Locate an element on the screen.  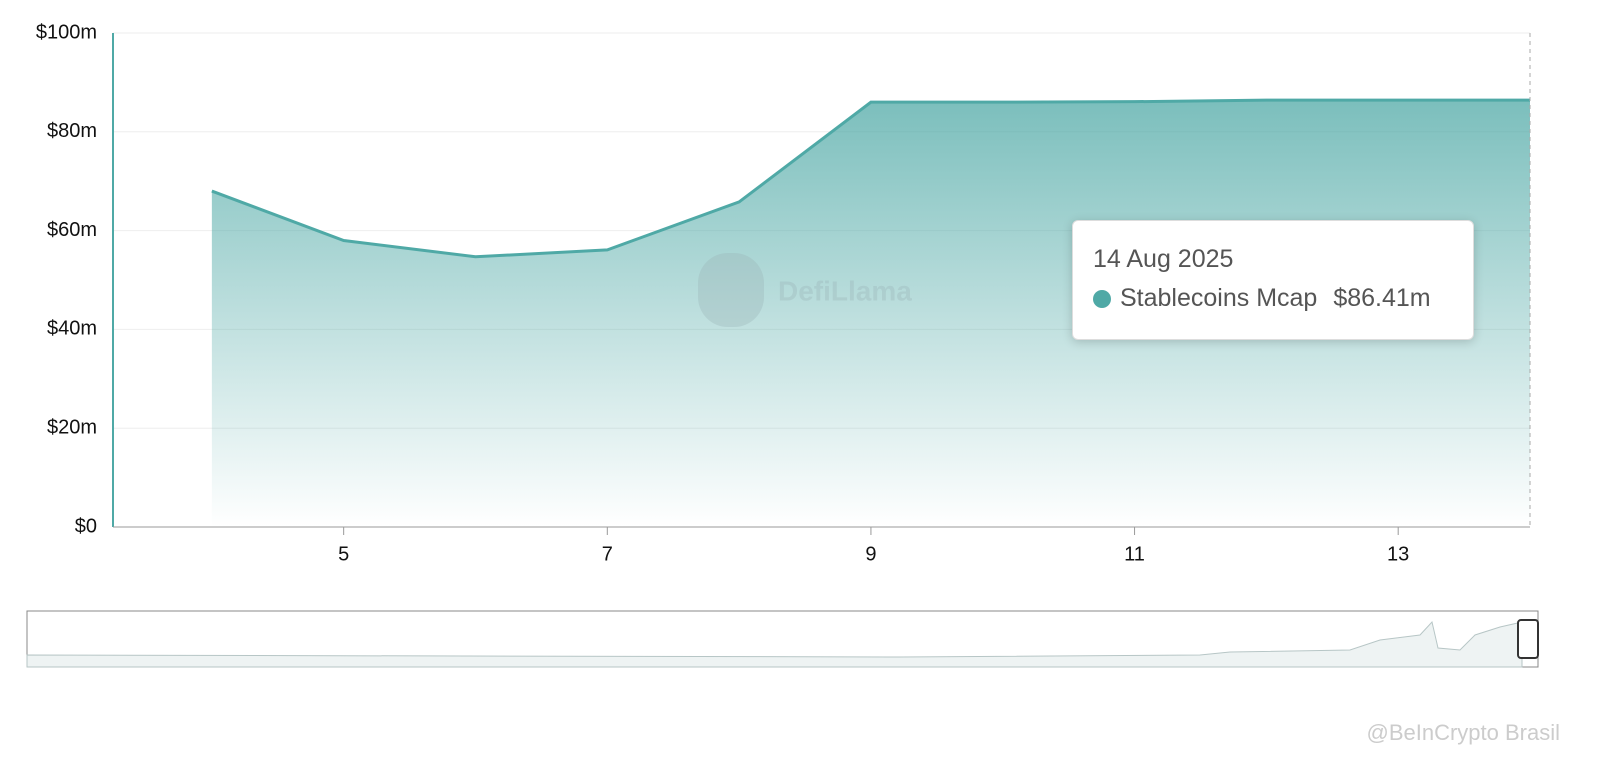
tooltip-series: Stablecoins Mcap is located at coordinates (1219, 298).